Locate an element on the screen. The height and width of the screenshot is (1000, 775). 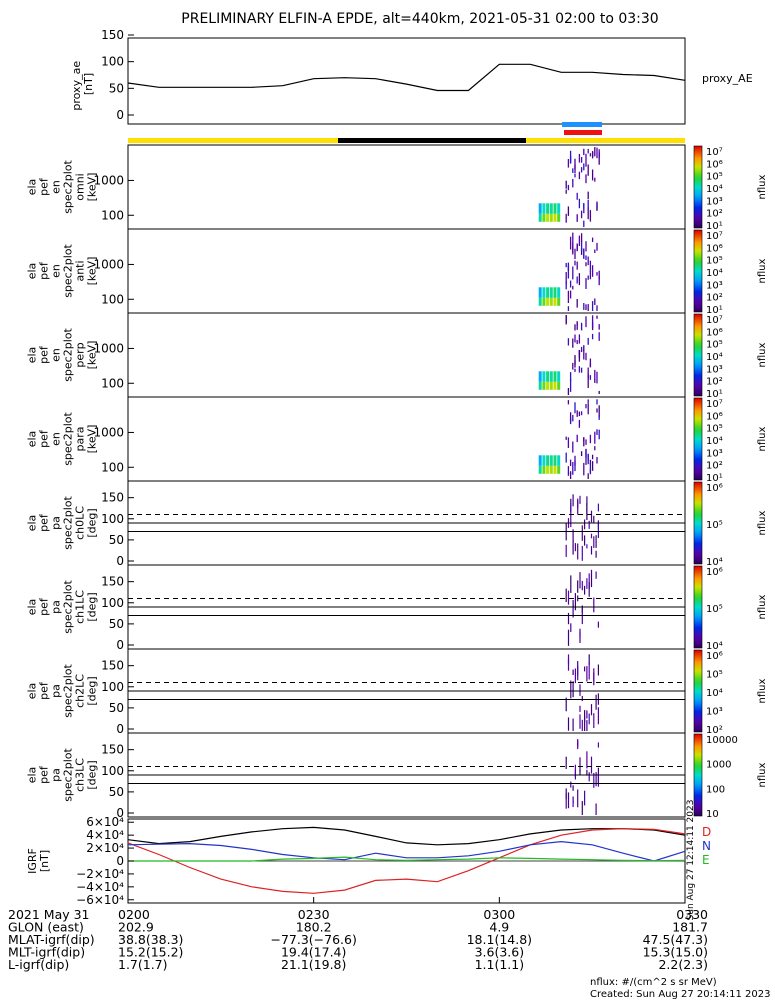
shadow-bar is located at coordinates (432, 140).